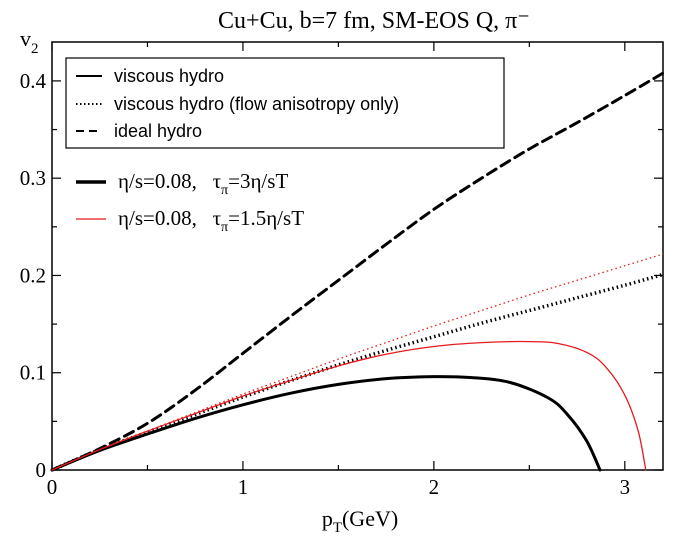  What do you see at coordinates (256, 104) in the screenshot?
I see `legend-label-flow-anisotropy: viscous hydro (flow anisotropy only)` at bounding box center [256, 104].